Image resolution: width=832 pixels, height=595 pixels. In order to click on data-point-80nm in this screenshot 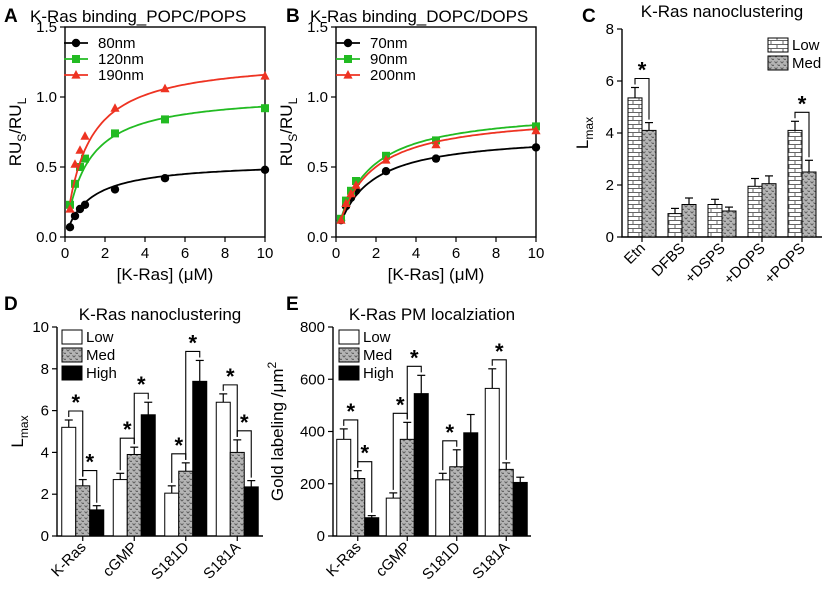, I will do `click(115, 189)`.